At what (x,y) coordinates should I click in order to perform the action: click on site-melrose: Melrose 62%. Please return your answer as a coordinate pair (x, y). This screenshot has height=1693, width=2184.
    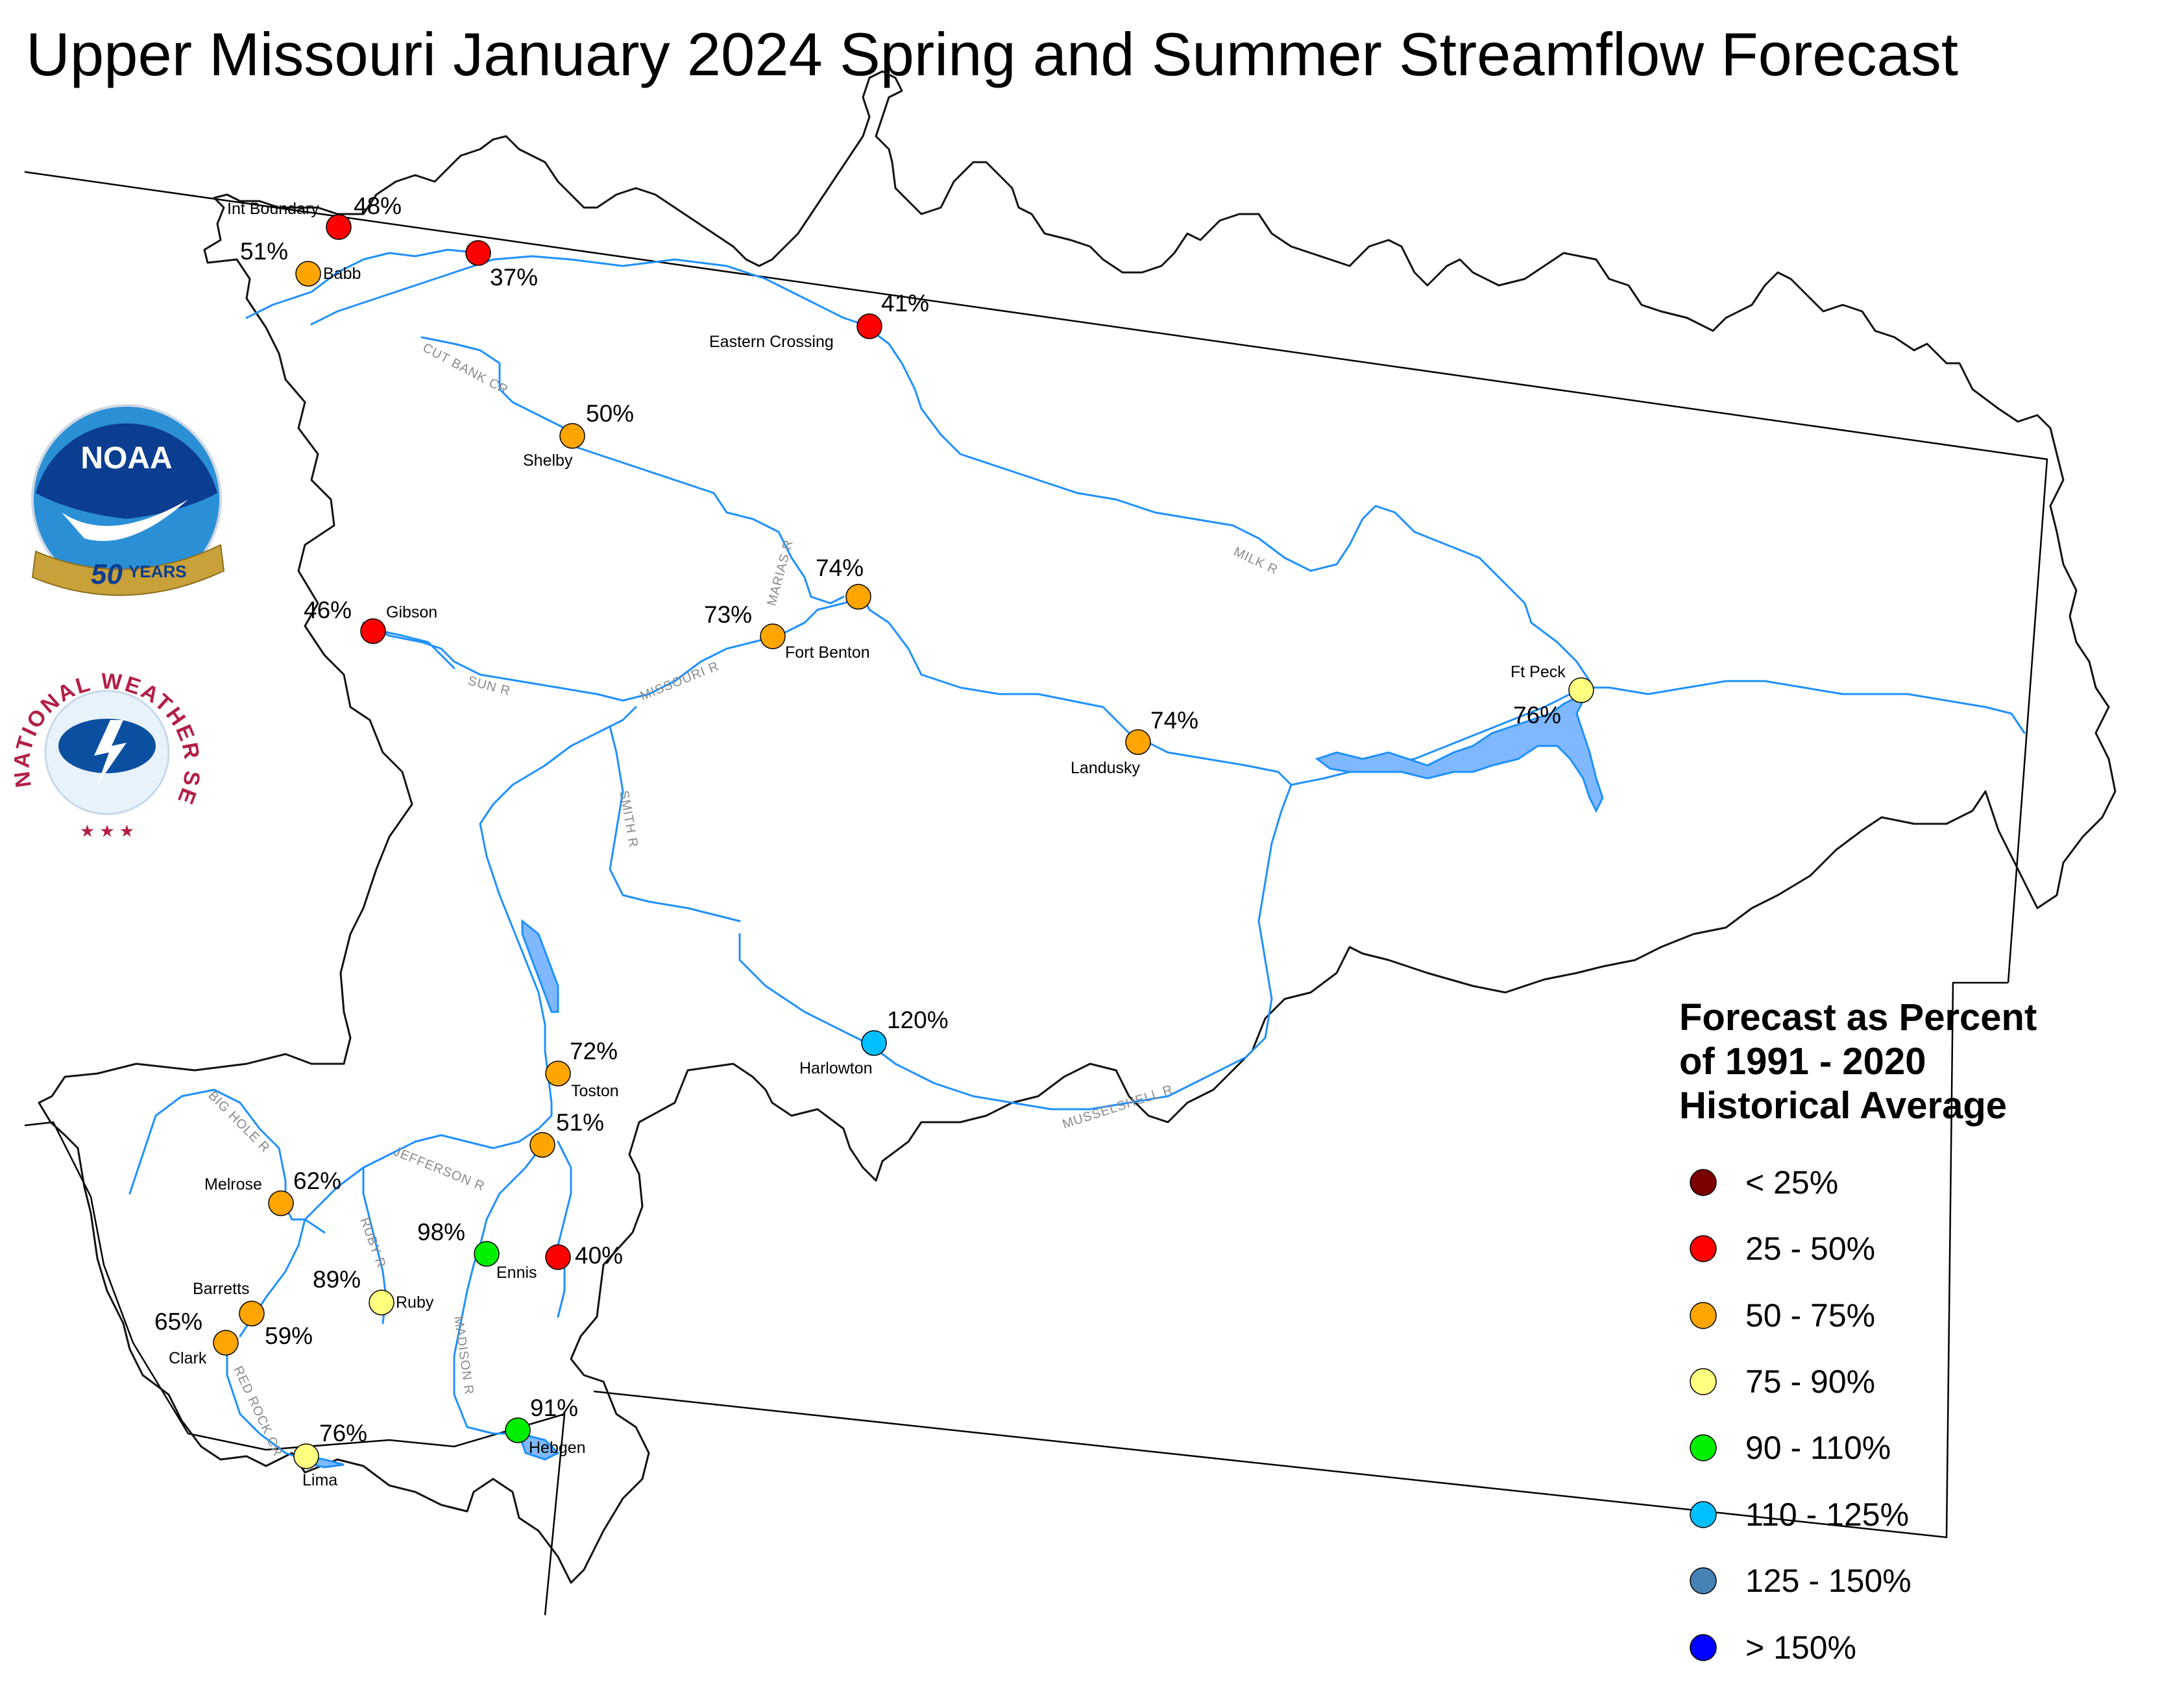
    Looking at the image, I should click on (272, 1192).